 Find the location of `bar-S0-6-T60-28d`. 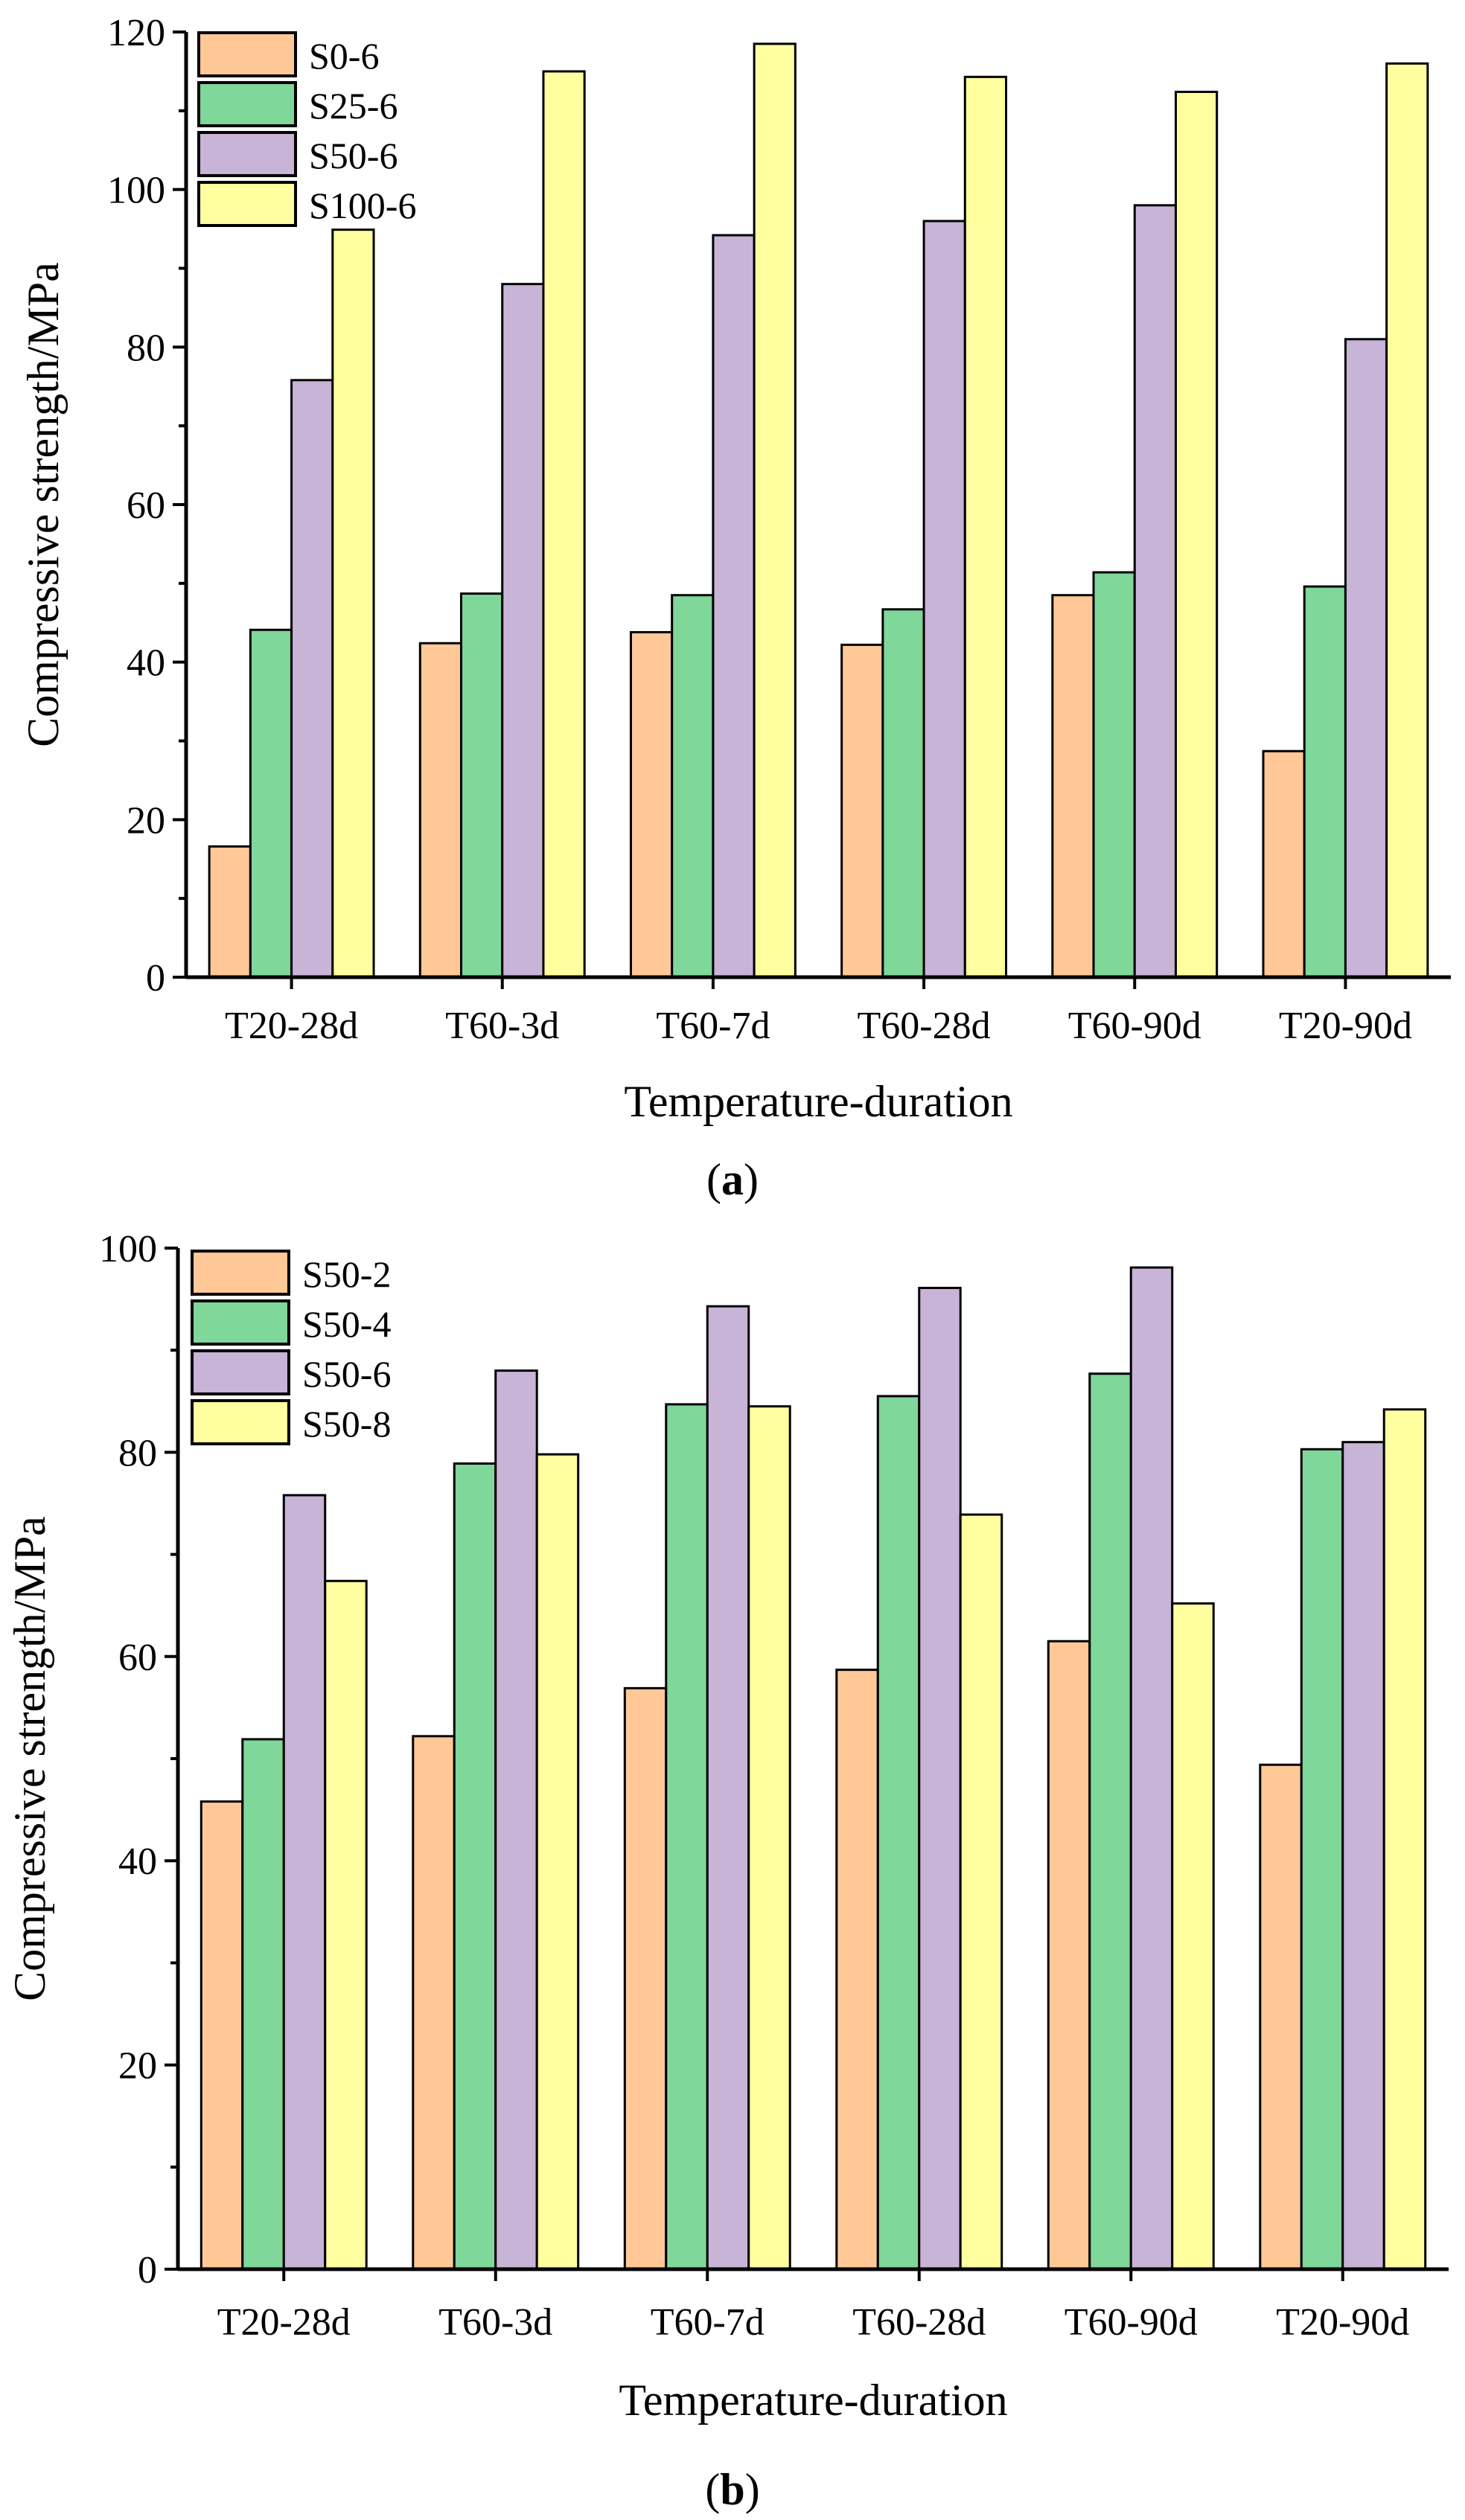

bar-S0-6-T60-28d is located at coordinates (862, 811).